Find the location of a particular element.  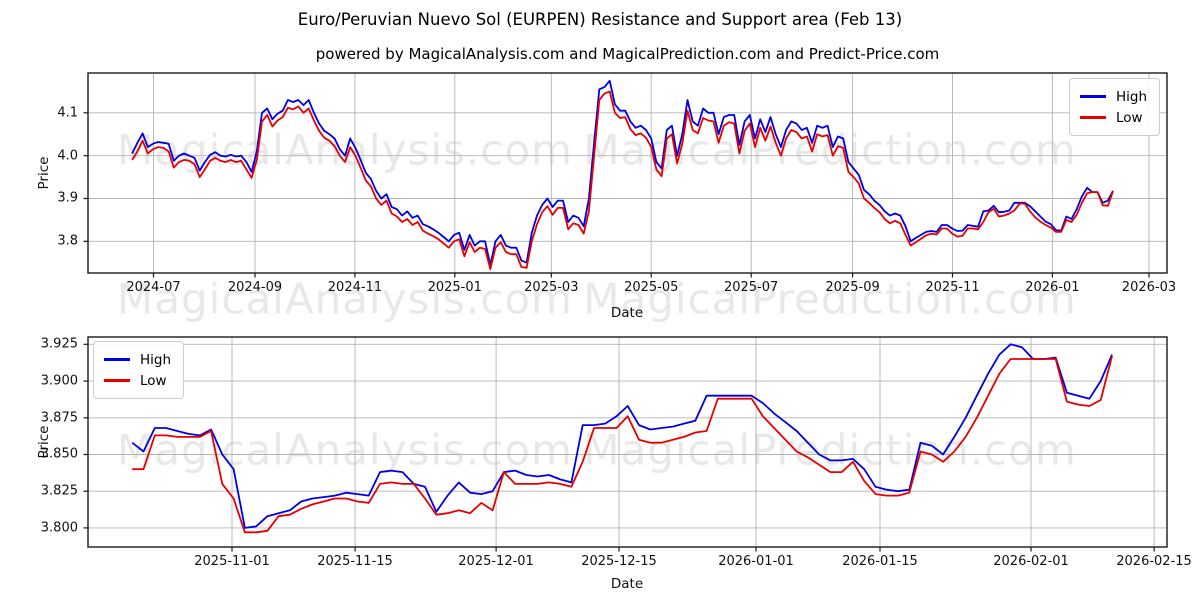

x-tick-label: 2025-12-01 is located at coordinates (496, 561).